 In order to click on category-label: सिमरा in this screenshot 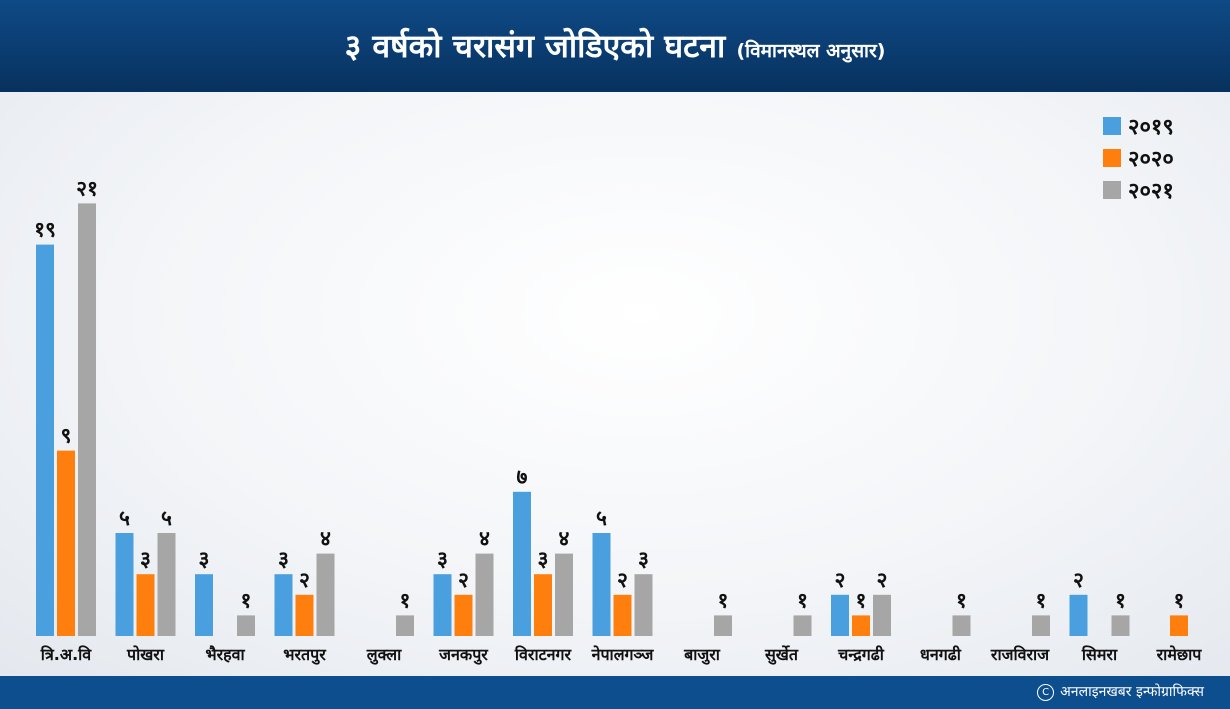, I will do `click(1099, 654)`.